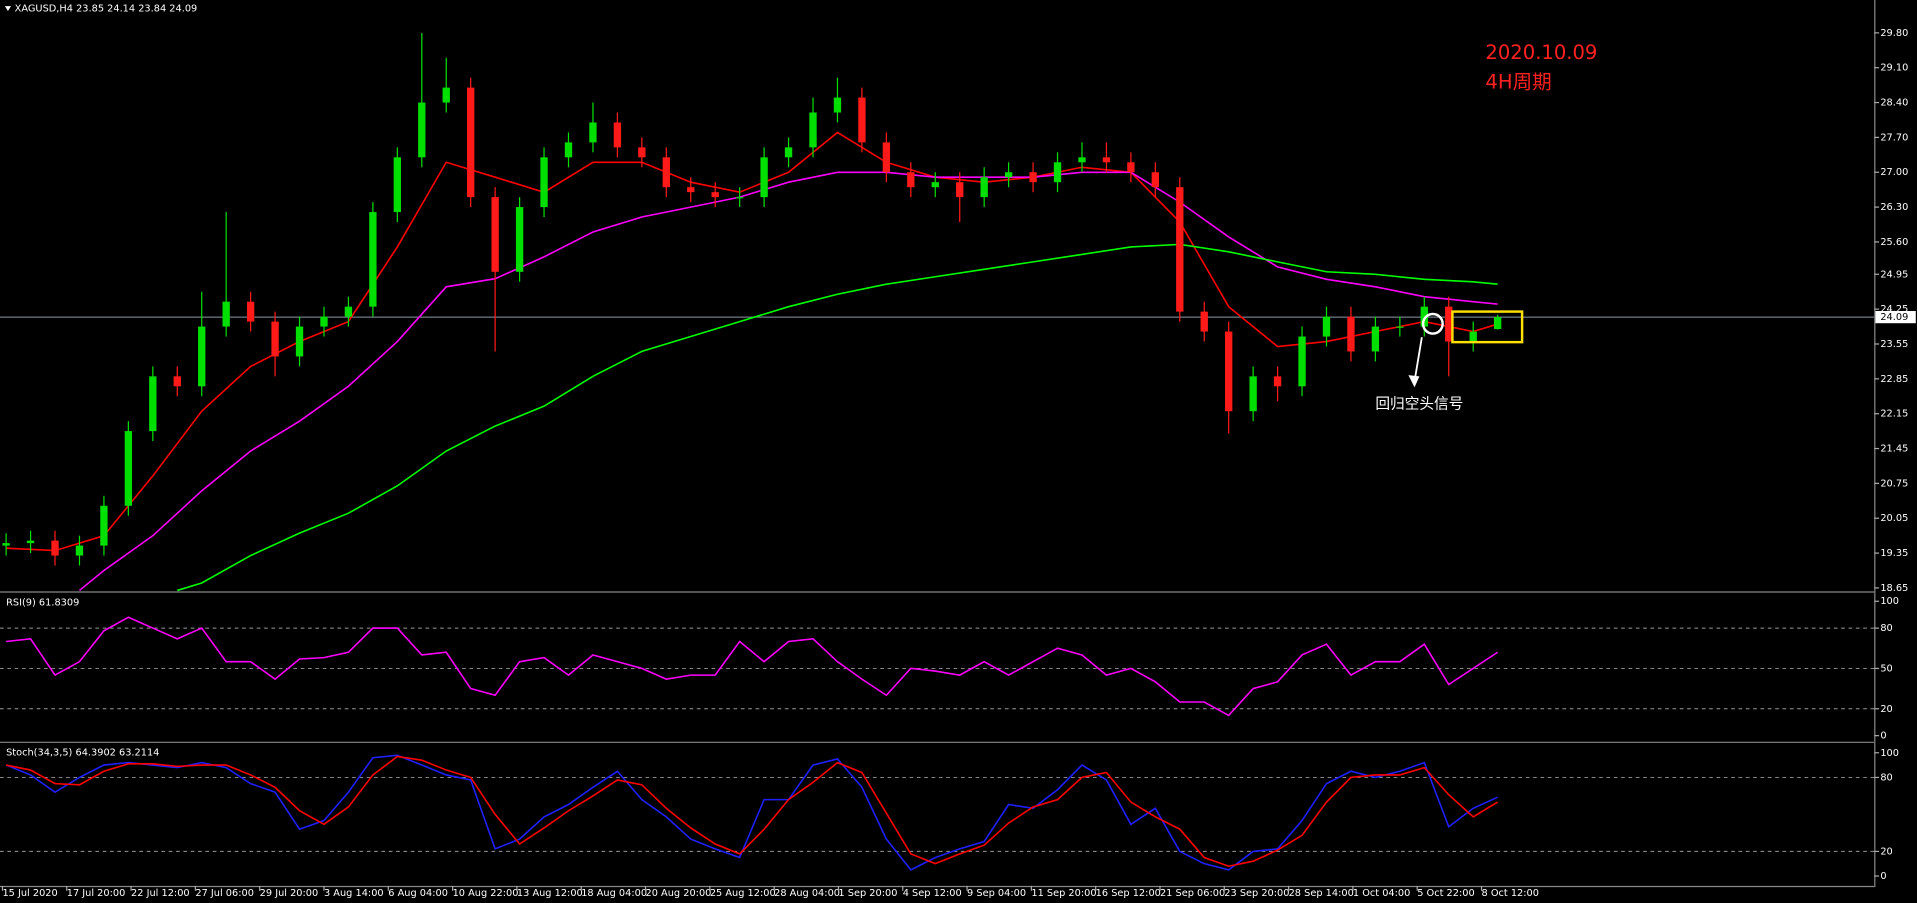  Describe the element at coordinates (1518, 82) in the screenshot. I see `annotation-period: 4H周期` at that location.